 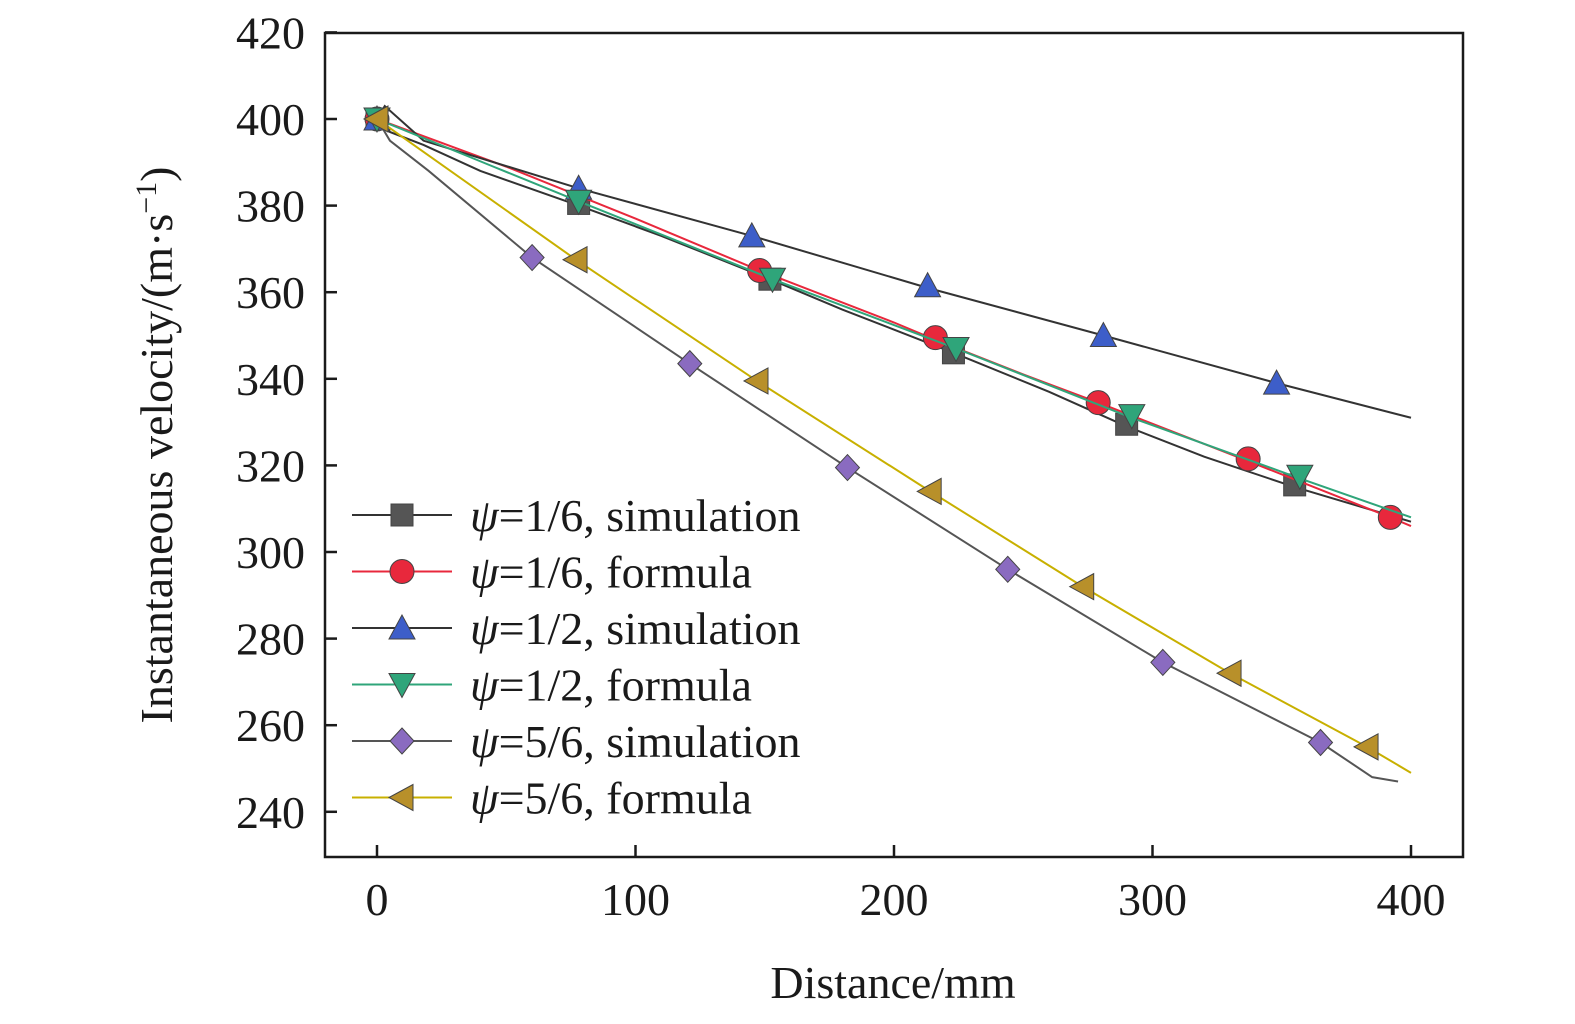 I want to click on y-axis: 240 260 280 300 320 340 360 380 400 420, so click(x=286, y=422).